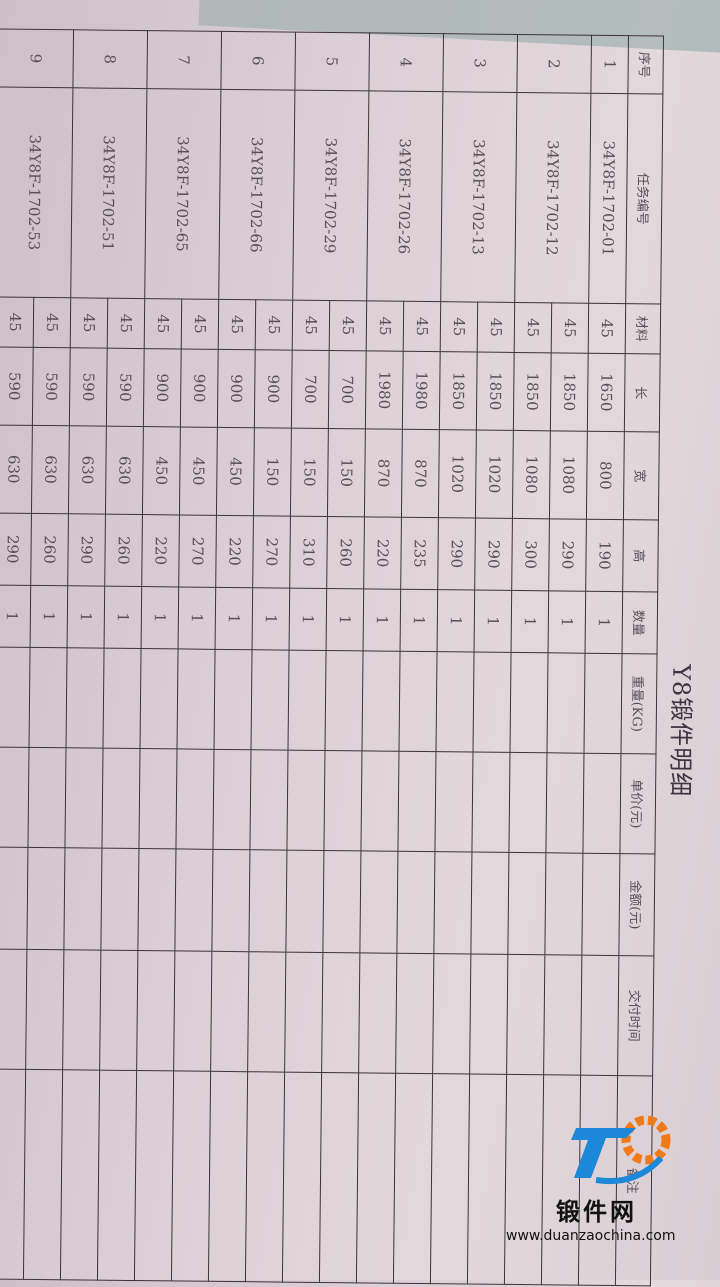 The height and width of the screenshot is (1287, 720). I want to click on row-number-cell: 4, so click(406, 62).